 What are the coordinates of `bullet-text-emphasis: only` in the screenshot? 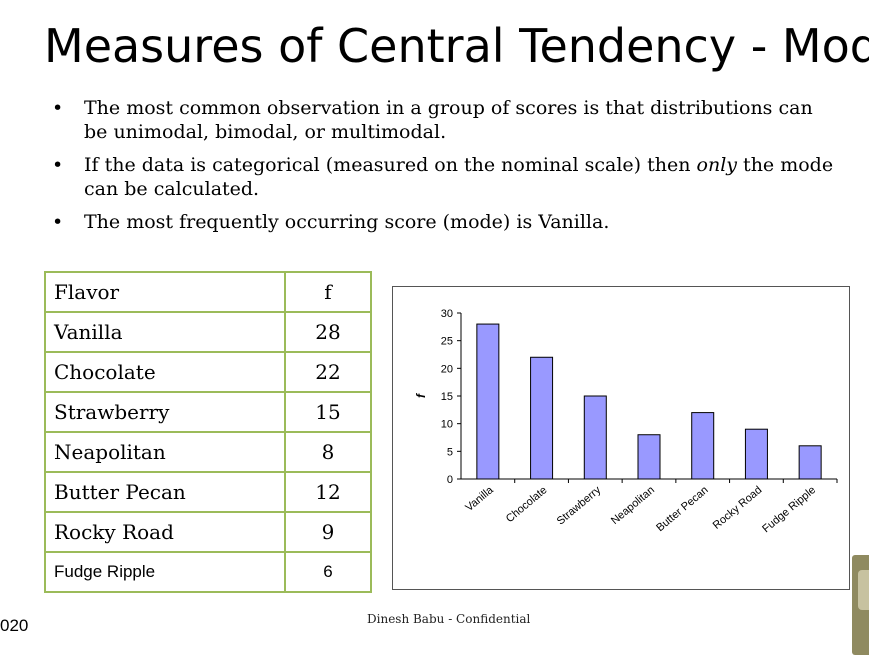 It's located at (717, 165).